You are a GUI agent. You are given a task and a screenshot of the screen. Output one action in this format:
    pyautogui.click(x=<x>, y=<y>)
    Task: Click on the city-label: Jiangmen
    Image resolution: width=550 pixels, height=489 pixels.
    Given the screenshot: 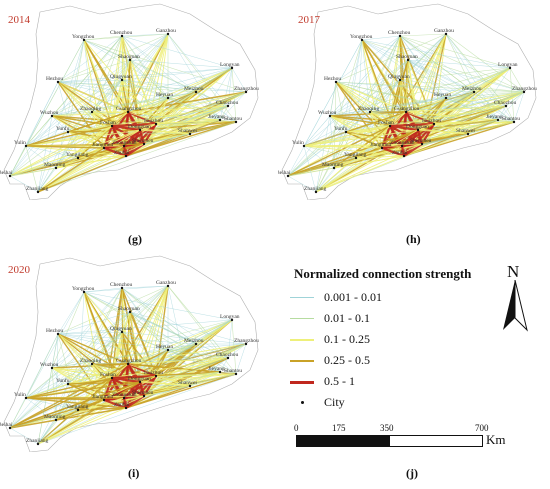 What is the action you would take?
    pyautogui.click(x=380, y=145)
    